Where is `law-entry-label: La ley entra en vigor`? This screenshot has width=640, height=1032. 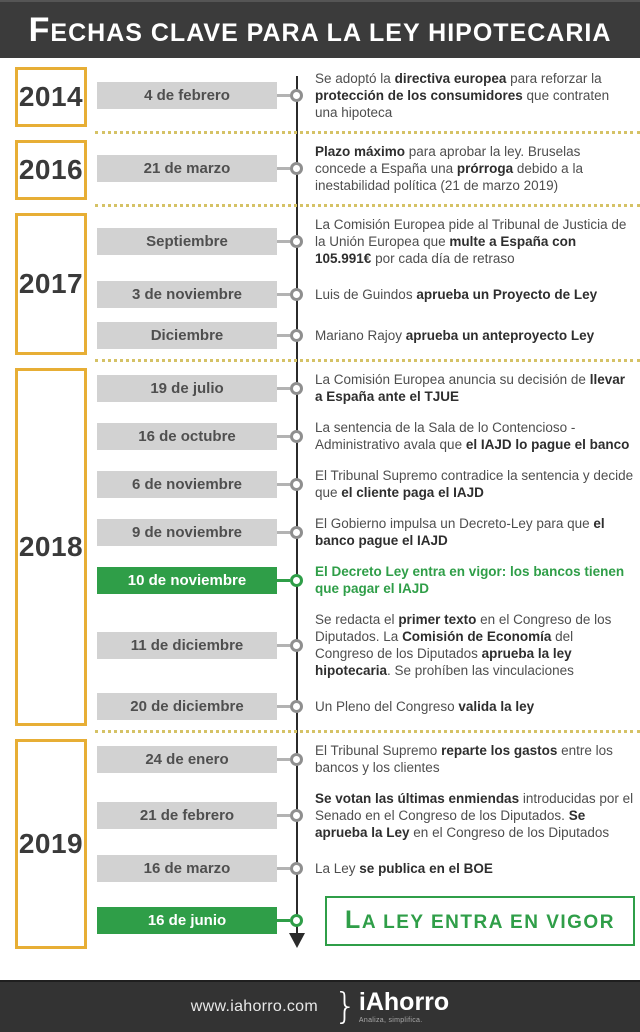
law-entry-label: La ley entra en vigor is located at coordinates (480, 920).